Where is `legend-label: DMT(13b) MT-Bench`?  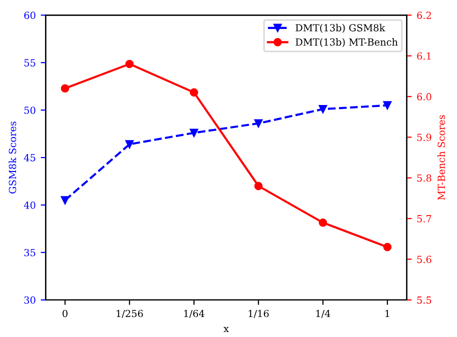 legend-label: DMT(13b) MT-Bench is located at coordinates (347, 43).